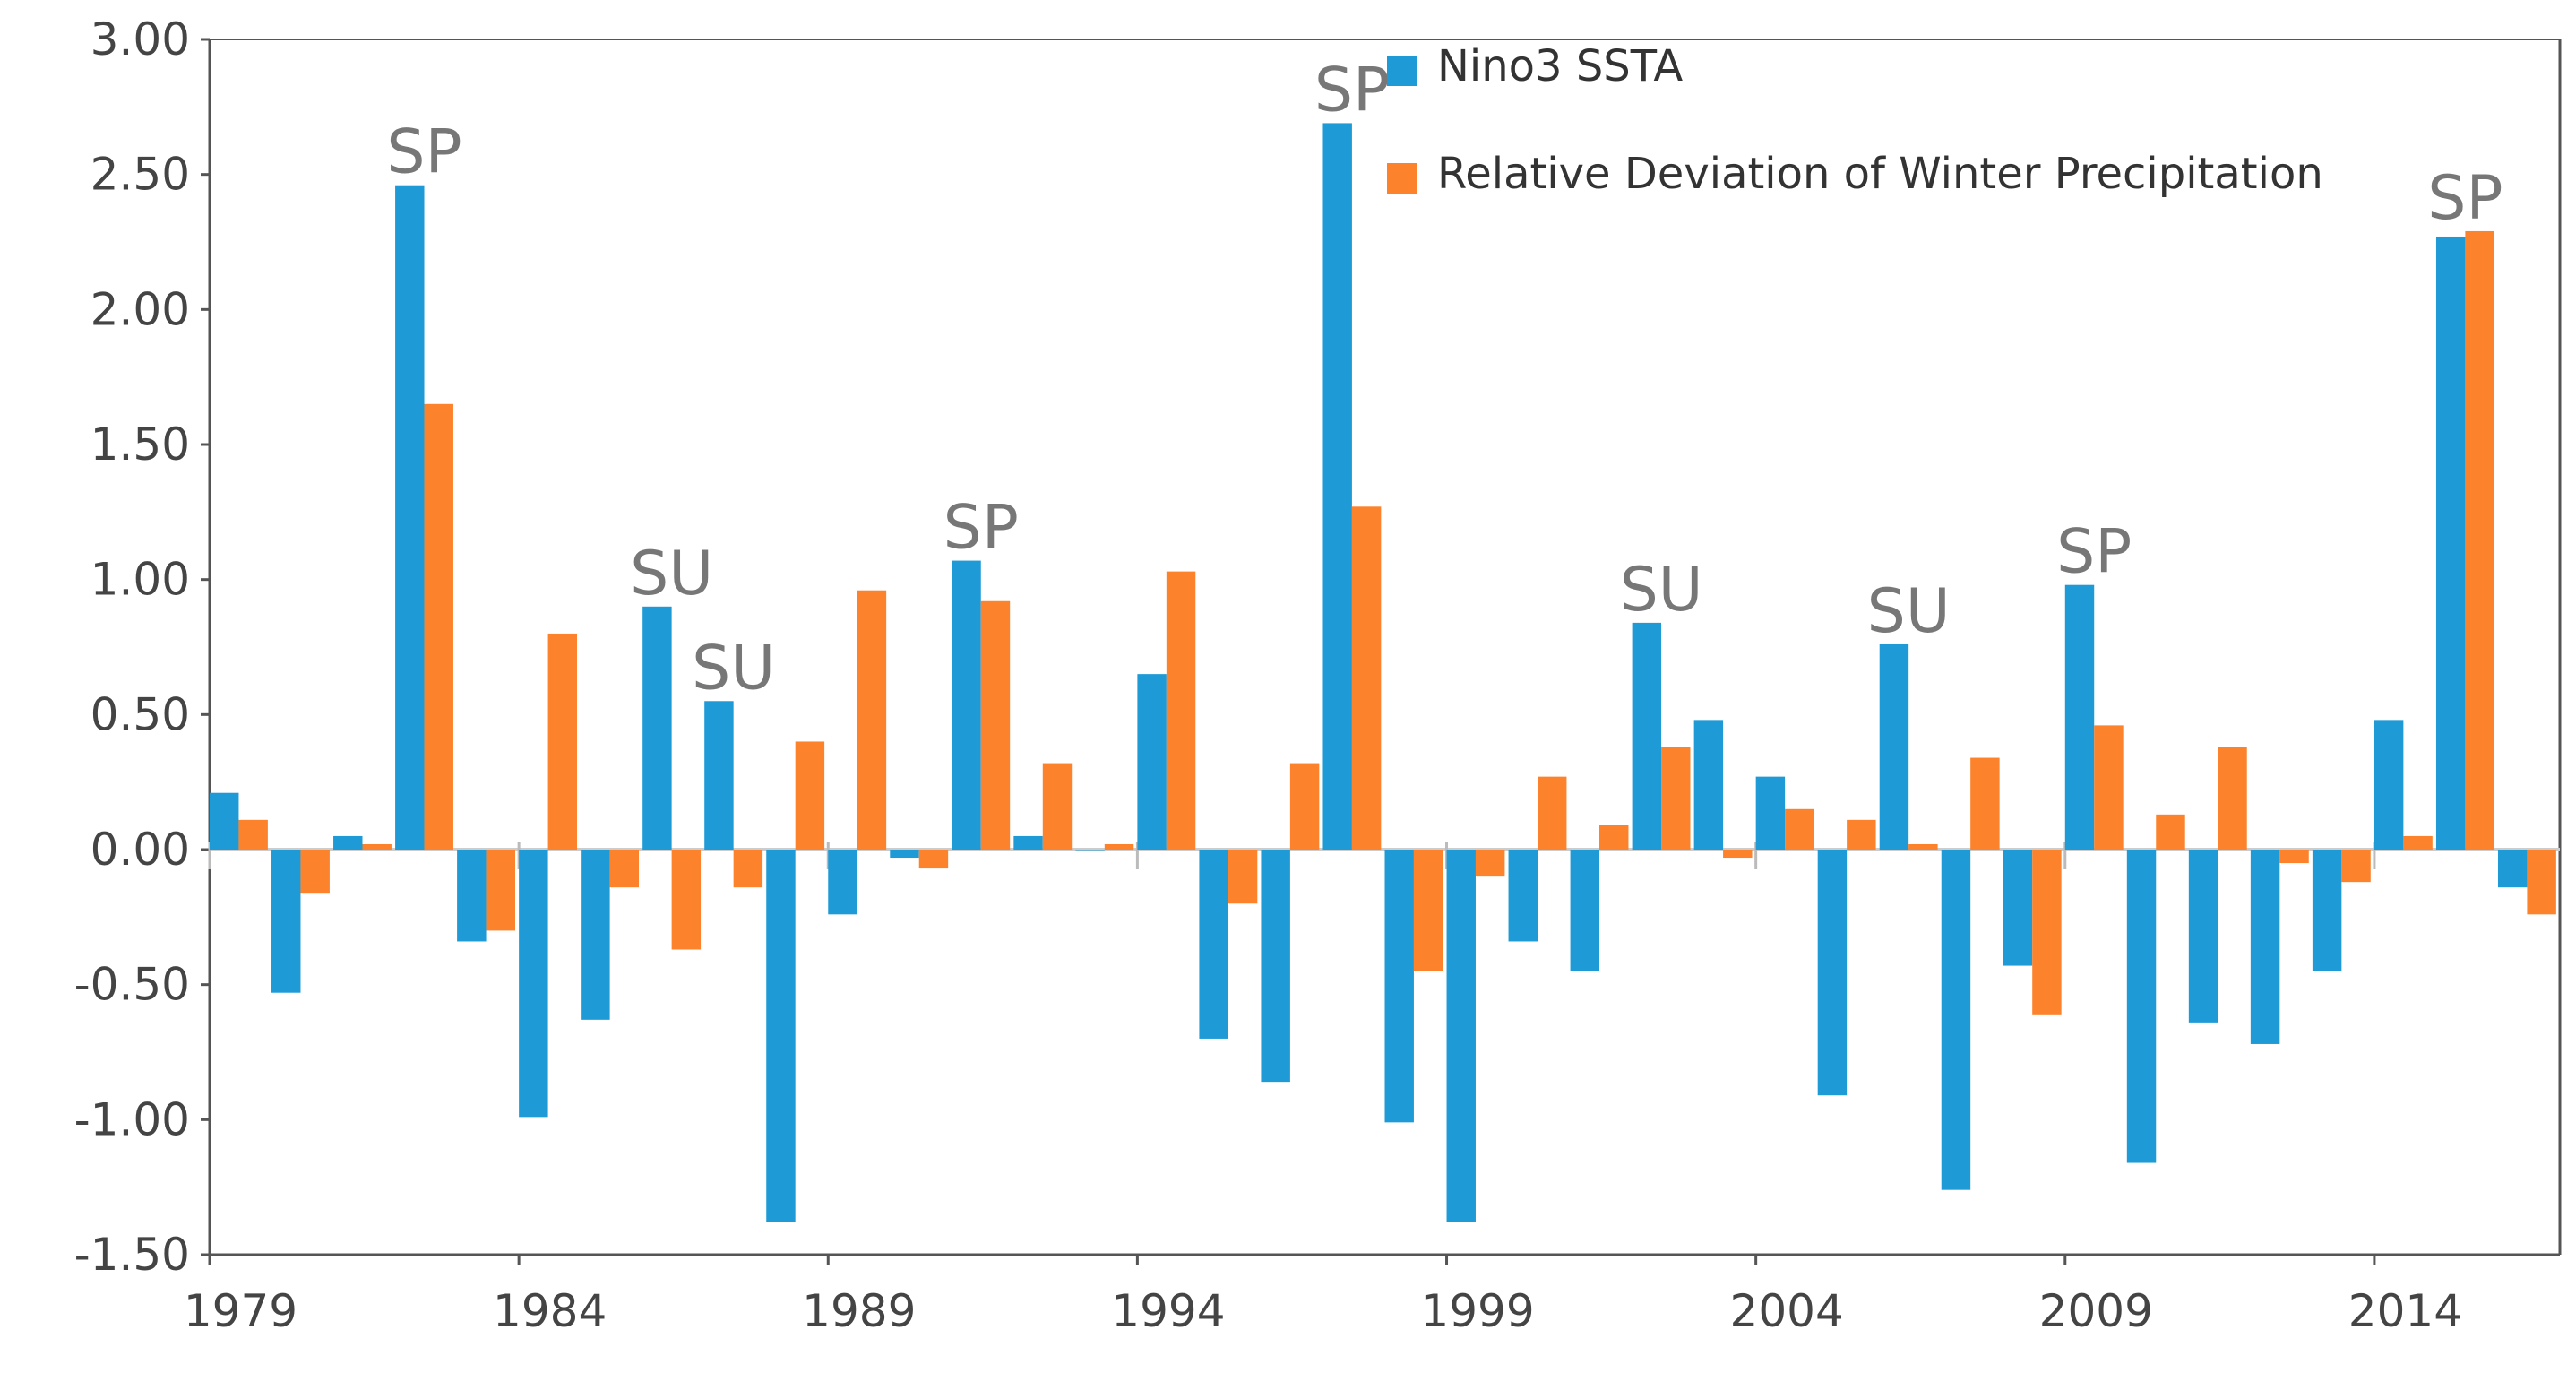 The width and height of the screenshot is (2576, 1373). I want to click on y-tick-label: 0.00, so click(140, 850).